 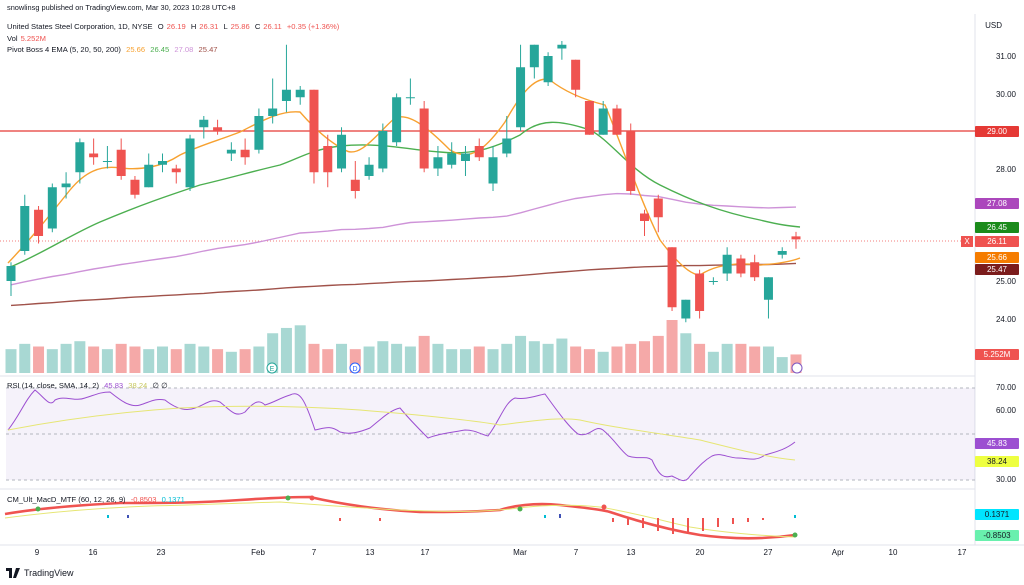 What do you see at coordinates (451, 524) in the screenshot?
I see `macd-histogram` at bounding box center [451, 524].